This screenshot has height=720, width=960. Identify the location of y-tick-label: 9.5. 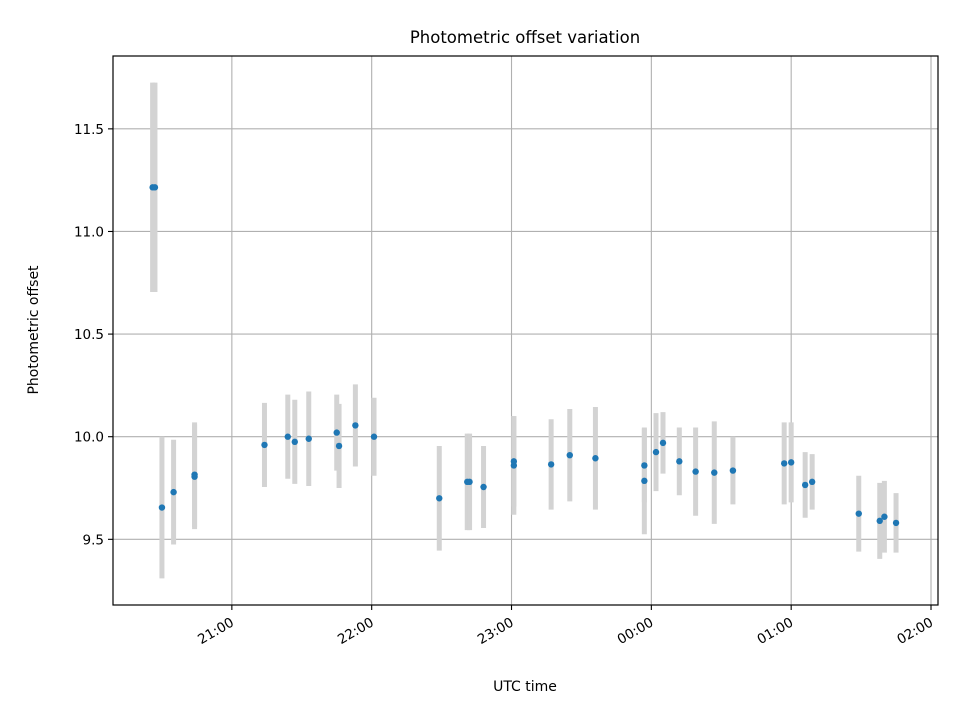
(93, 540).